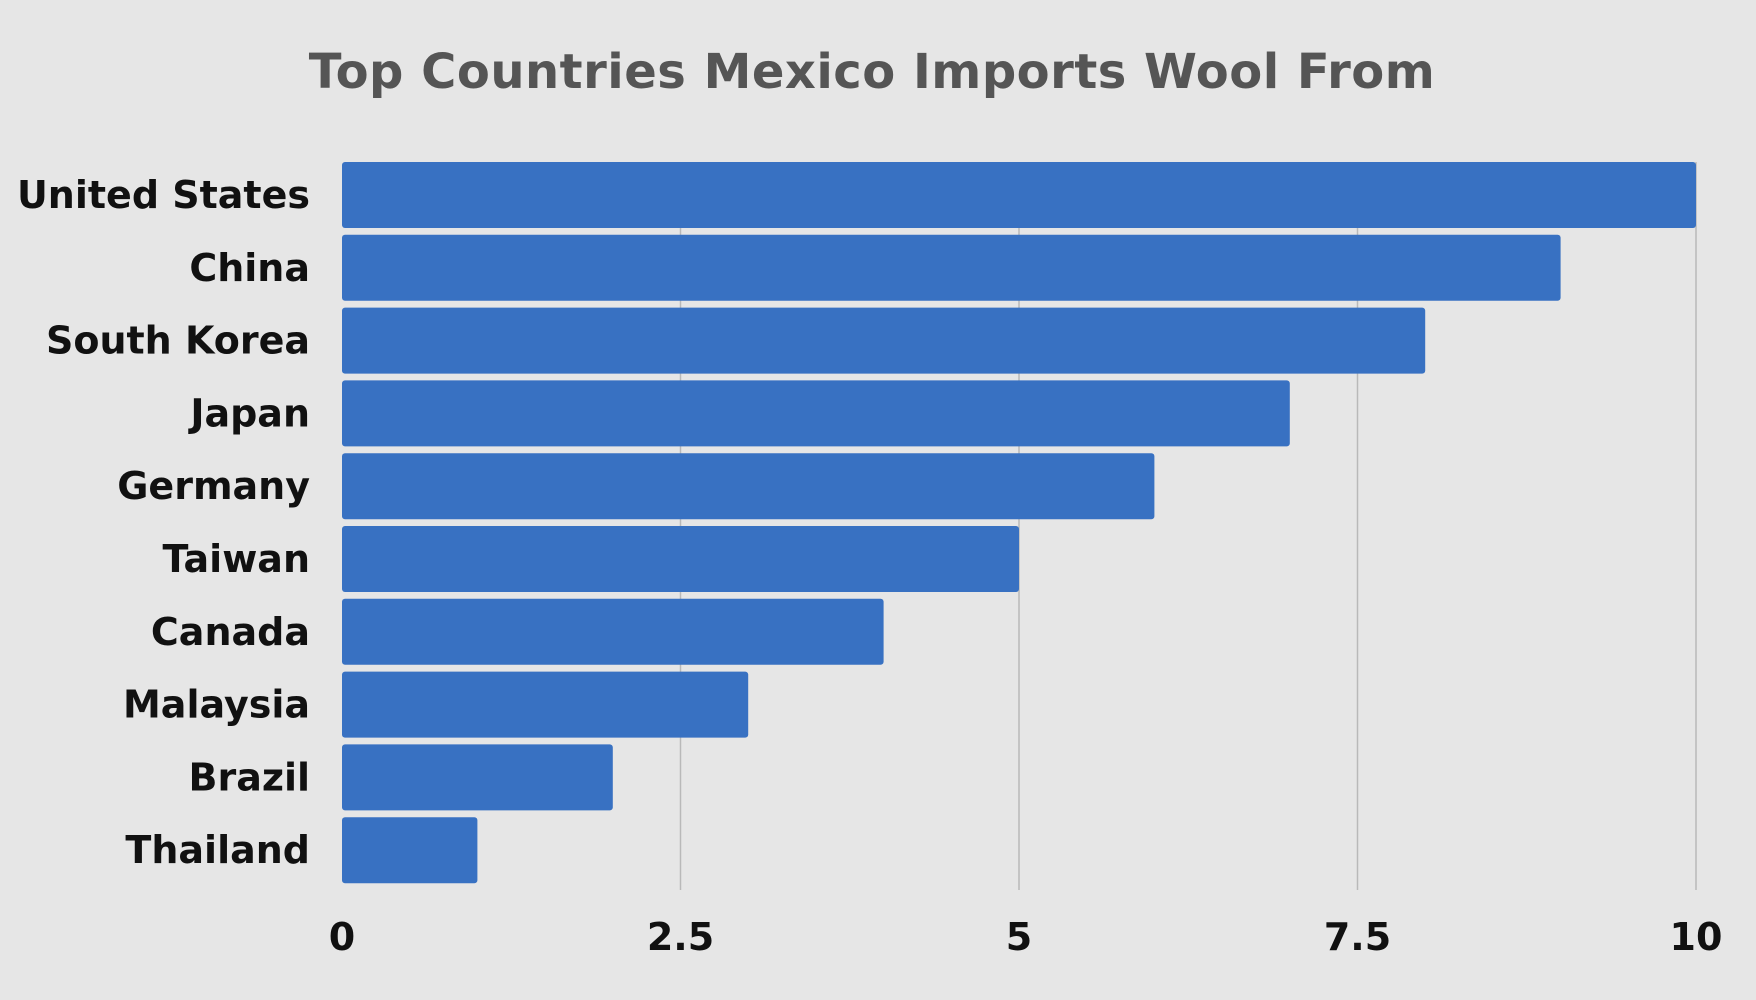  Describe the element at coordinates (951, 267) in the screenshot. I see `bar-china` at that location.